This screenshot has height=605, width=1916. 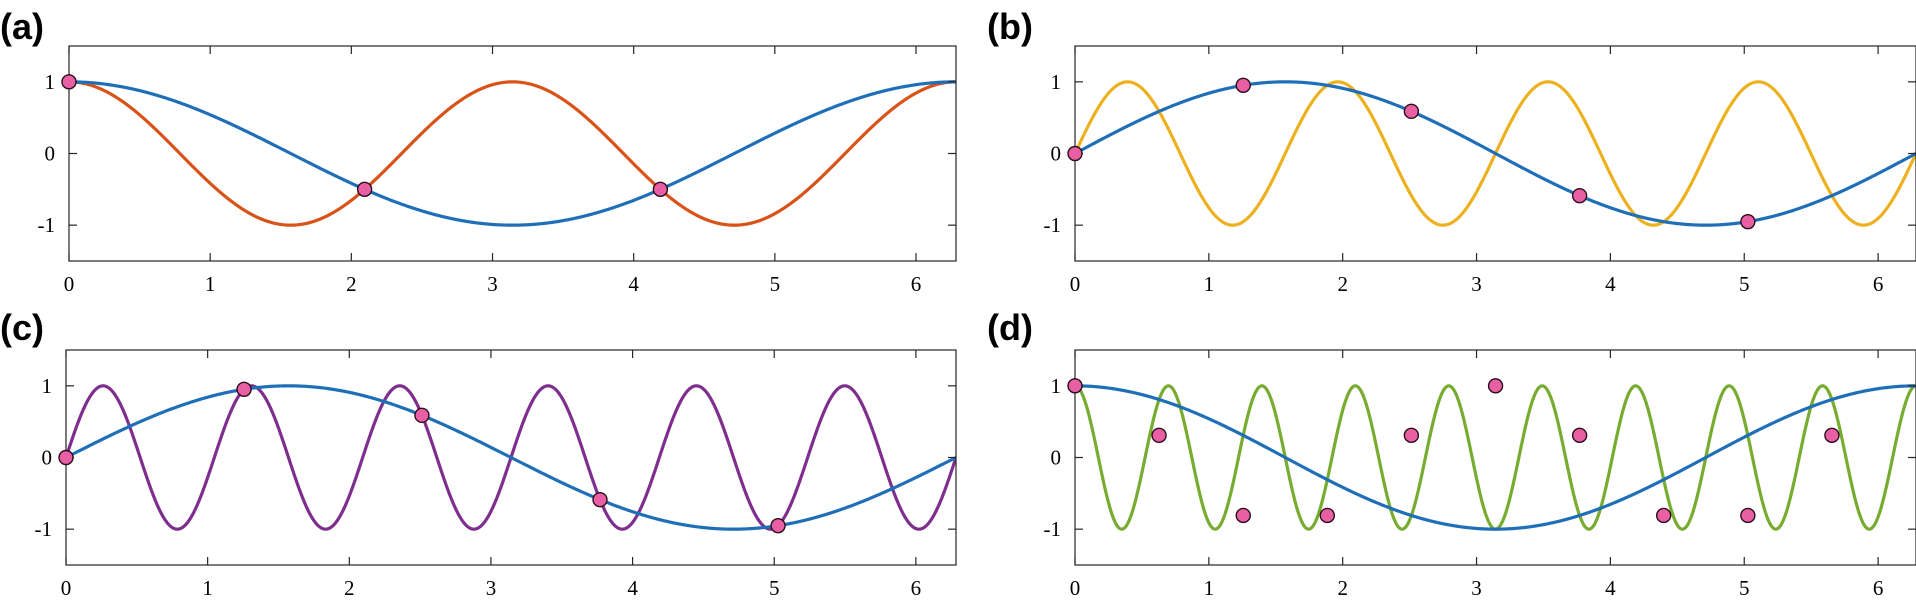 I want to click on panel-label: (d), so click(x=1010, y=327).